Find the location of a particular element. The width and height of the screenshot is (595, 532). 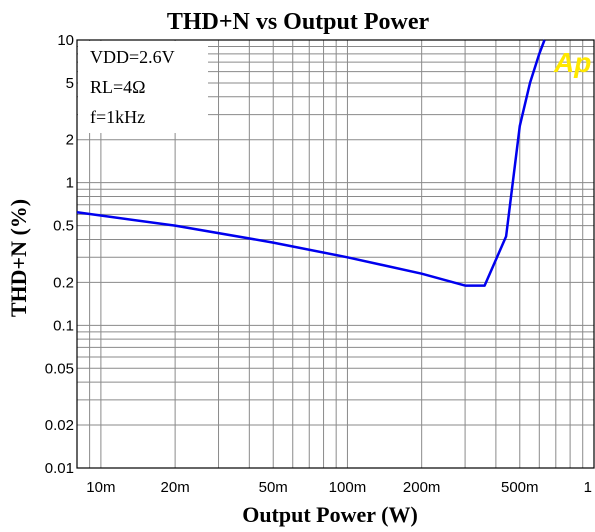

x-tick-label: 50m is located at coordinates (273, 487).